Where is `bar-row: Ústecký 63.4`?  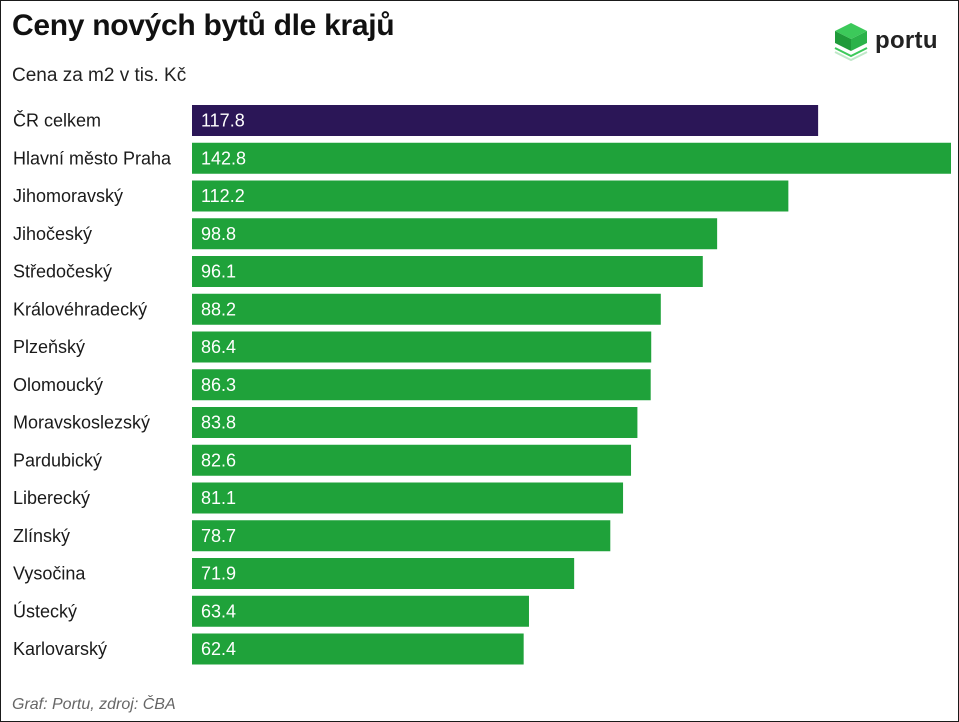 bar-row: Ústecký 63.4 is located at coordinates (271, 611).